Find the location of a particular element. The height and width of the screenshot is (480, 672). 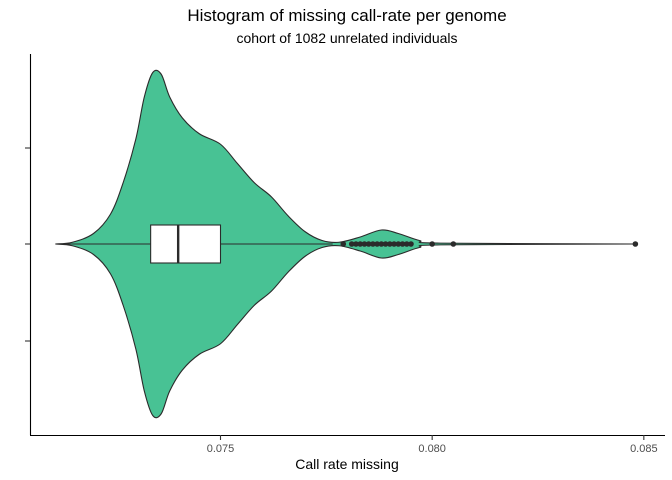

x-axis-ticks: 0.075 0.080 0.085 is located at coordinates (432, 445).